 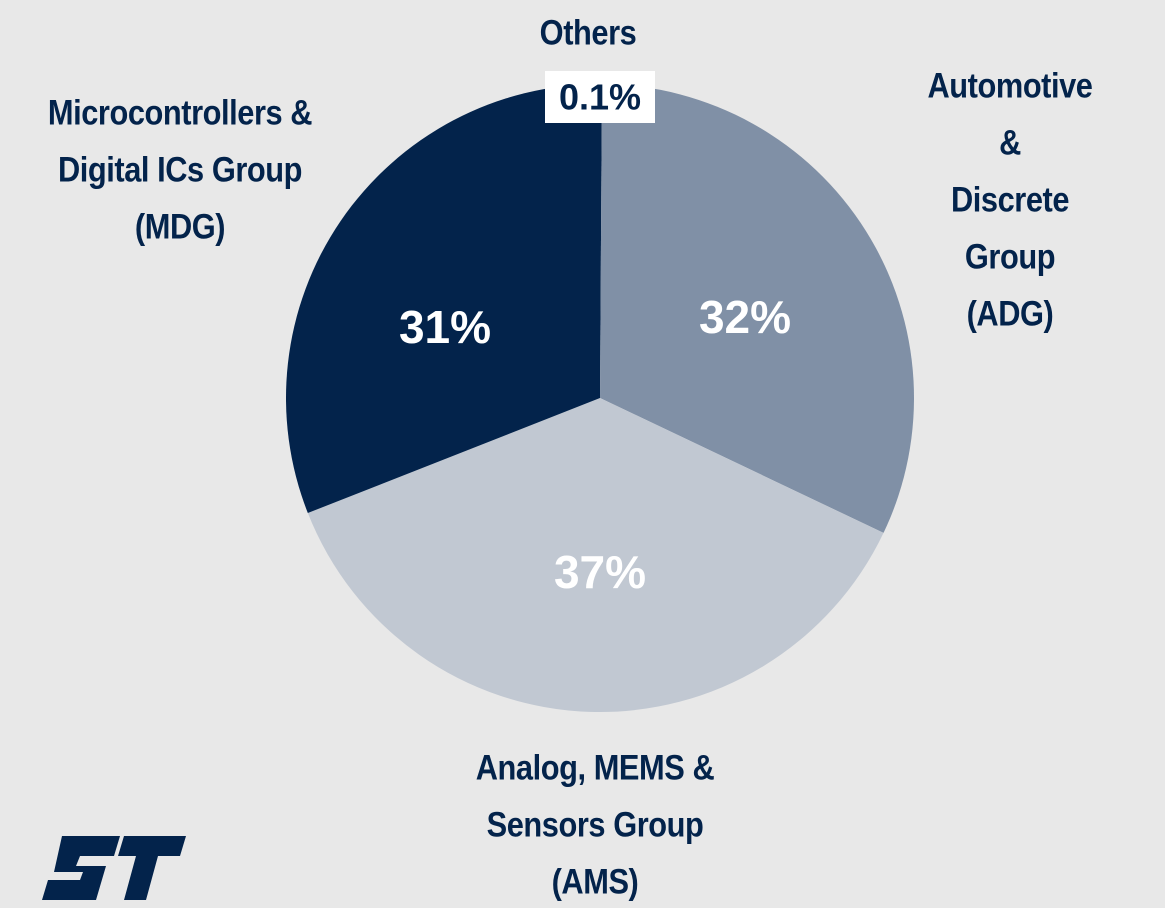 What do you see at coordinates (1010, 200) in the screenshot?
I see `category-label: Automotive & Discrete Group (ADG)` at bounding box center [1010, 200].